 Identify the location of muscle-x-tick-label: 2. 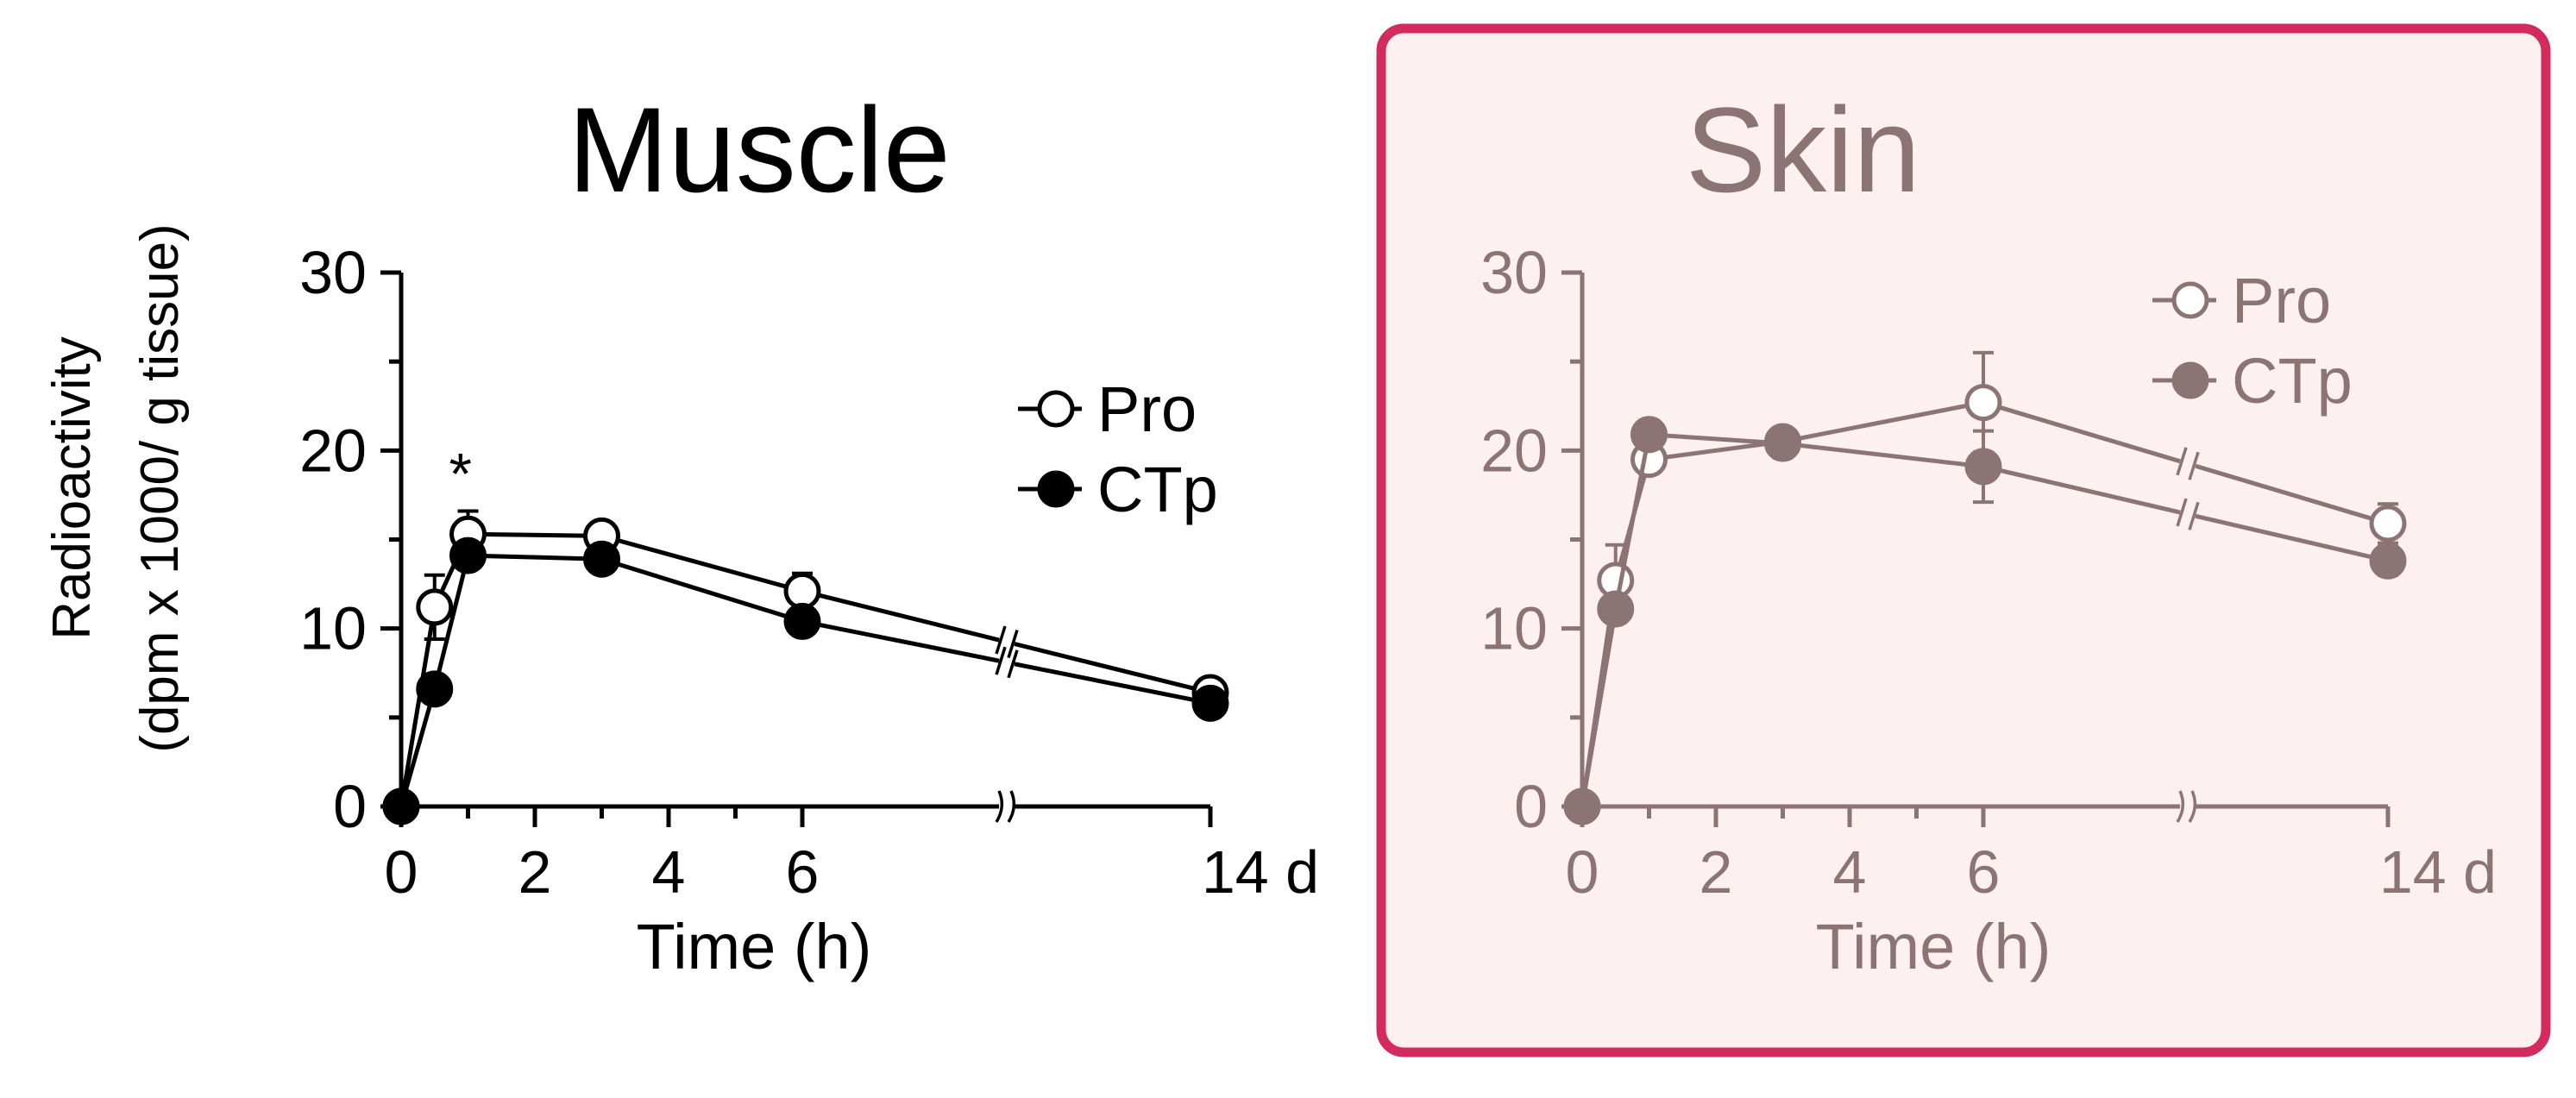
(535, 872).